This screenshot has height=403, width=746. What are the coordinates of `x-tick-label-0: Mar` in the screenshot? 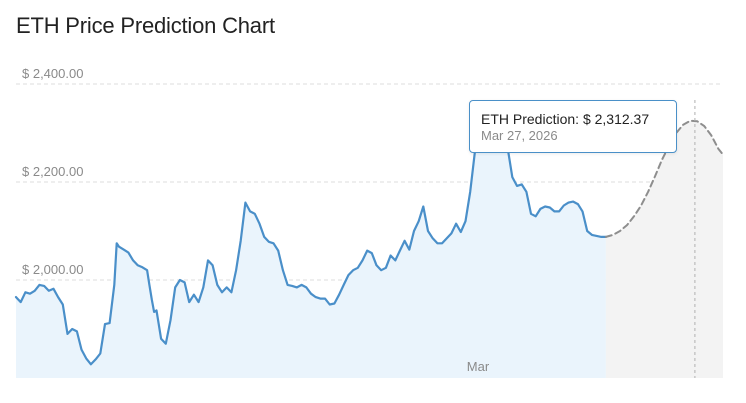 It's located at (478, 366).